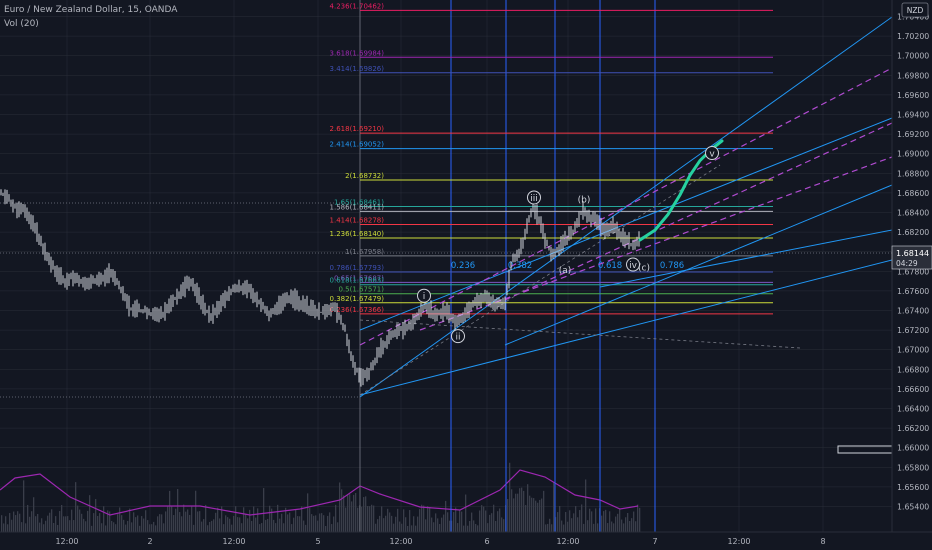 The image size is (932, 550). I want to click on volume-indicator-label: Vol (20), so click(21, 24).